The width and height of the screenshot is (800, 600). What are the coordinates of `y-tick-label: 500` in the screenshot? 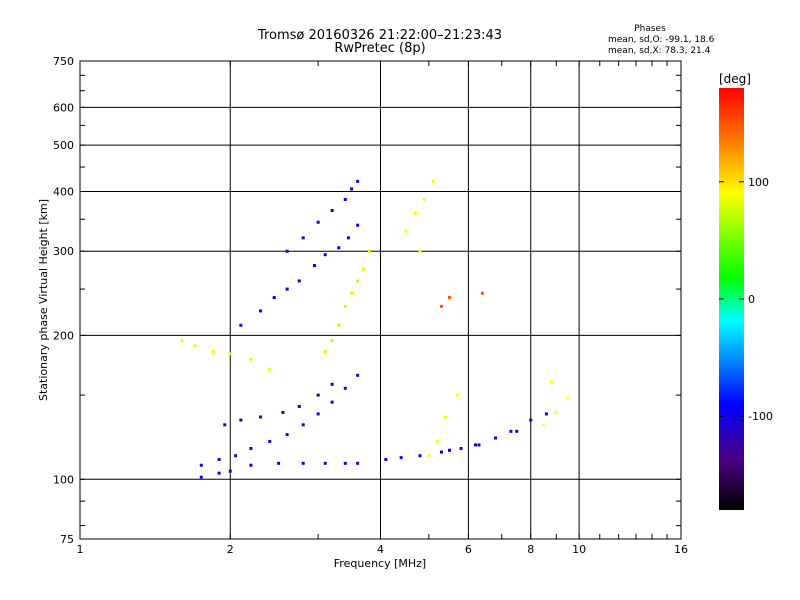 It's located at (63, 145).